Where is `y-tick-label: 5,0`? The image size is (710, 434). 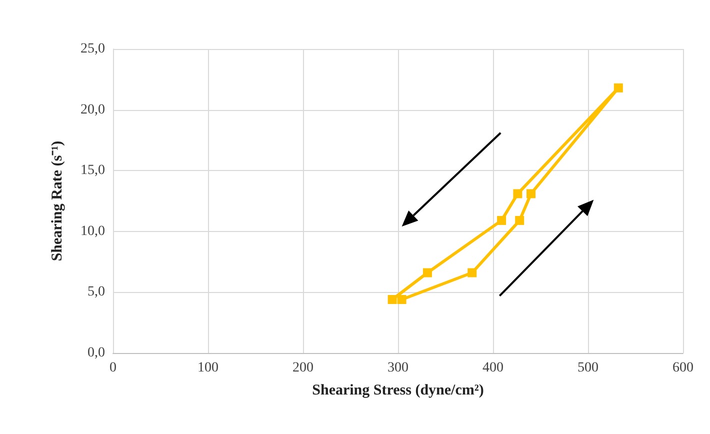
y-tick-label: 5,0 is located at coordinates (96, 292).